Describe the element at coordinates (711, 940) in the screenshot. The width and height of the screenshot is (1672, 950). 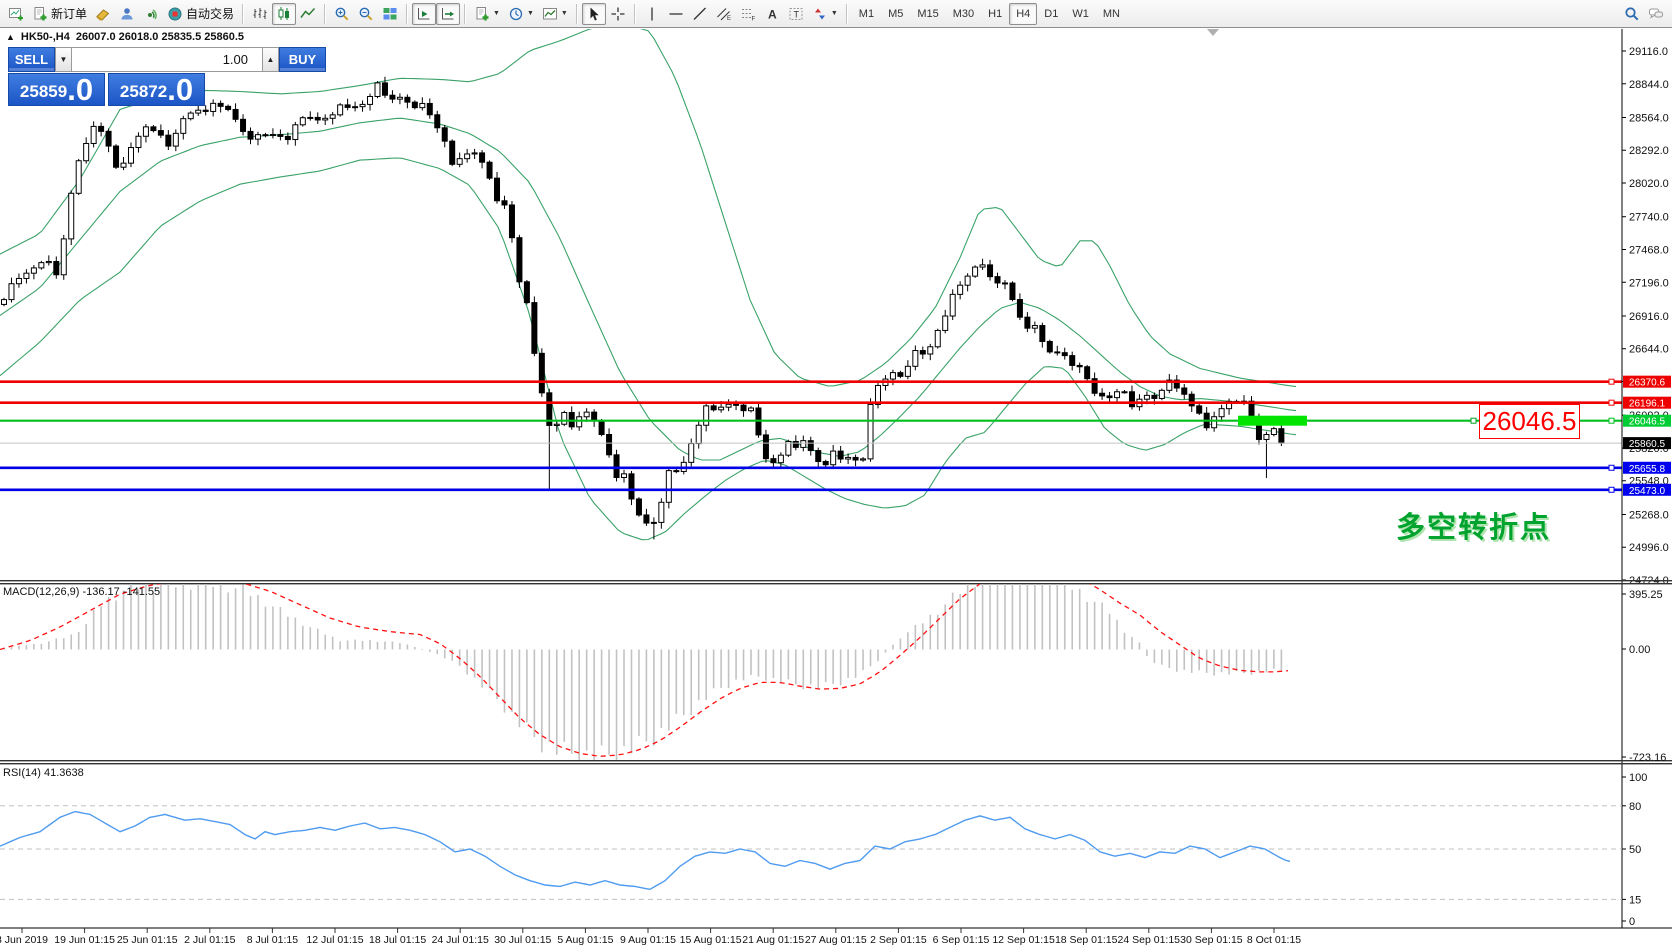
I see `x-axis-label: 15 Aug 01:15` at that location.